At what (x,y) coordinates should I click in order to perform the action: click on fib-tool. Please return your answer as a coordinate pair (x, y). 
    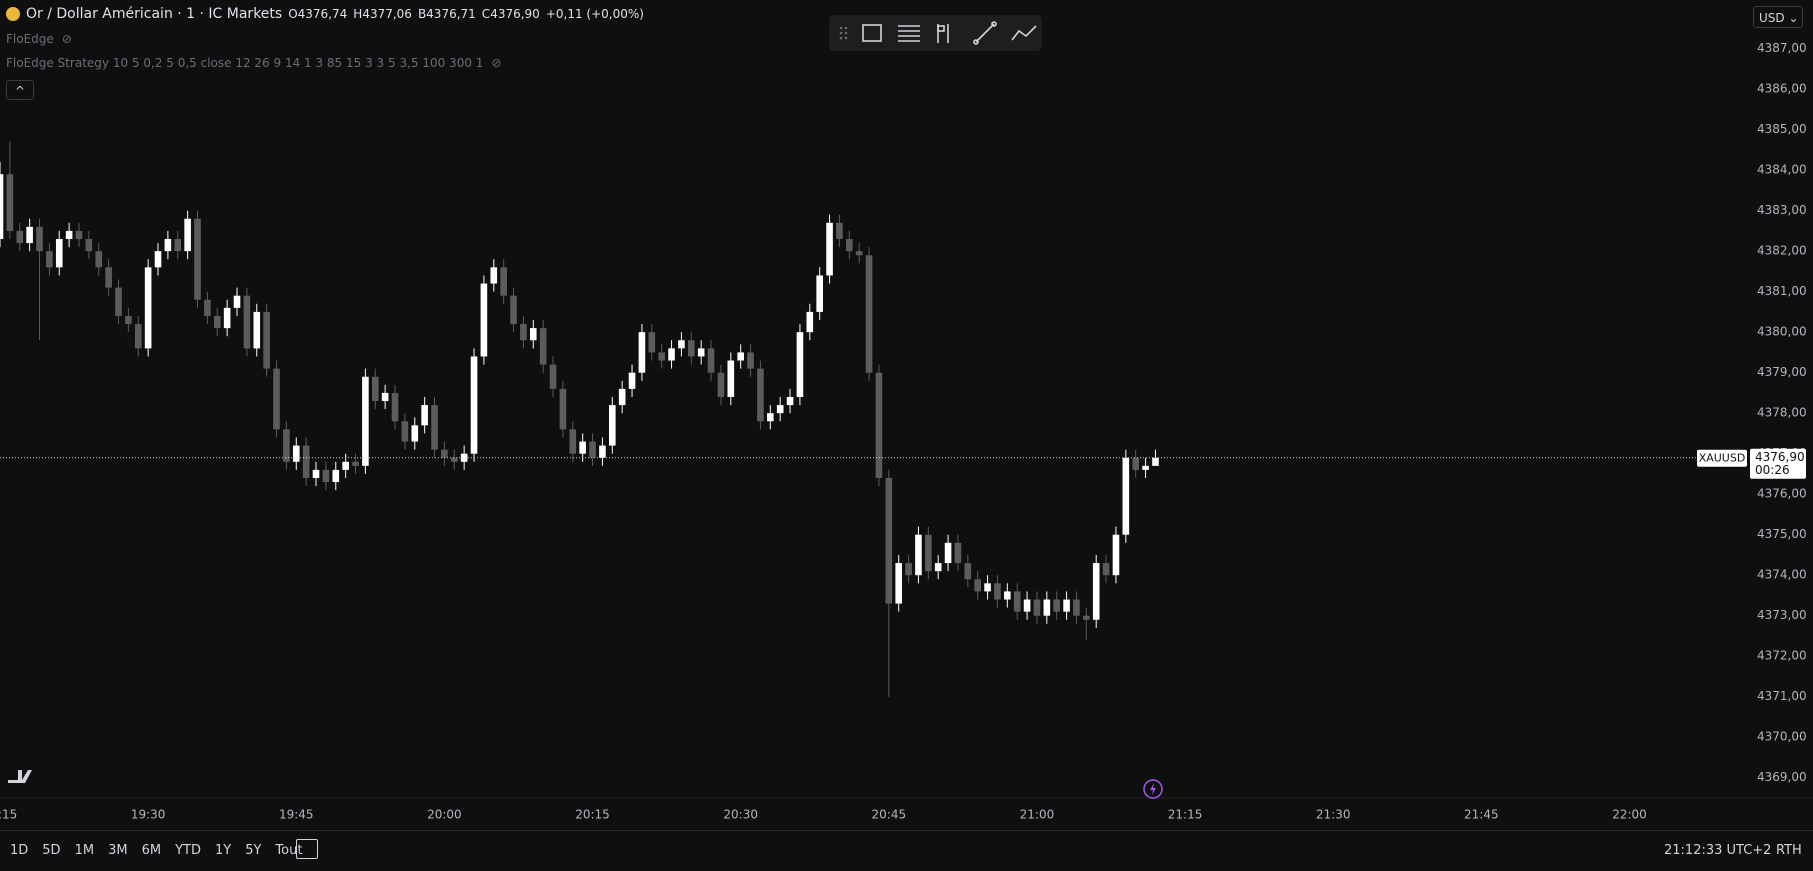
    Looking at the image, I should click on (909, 33).